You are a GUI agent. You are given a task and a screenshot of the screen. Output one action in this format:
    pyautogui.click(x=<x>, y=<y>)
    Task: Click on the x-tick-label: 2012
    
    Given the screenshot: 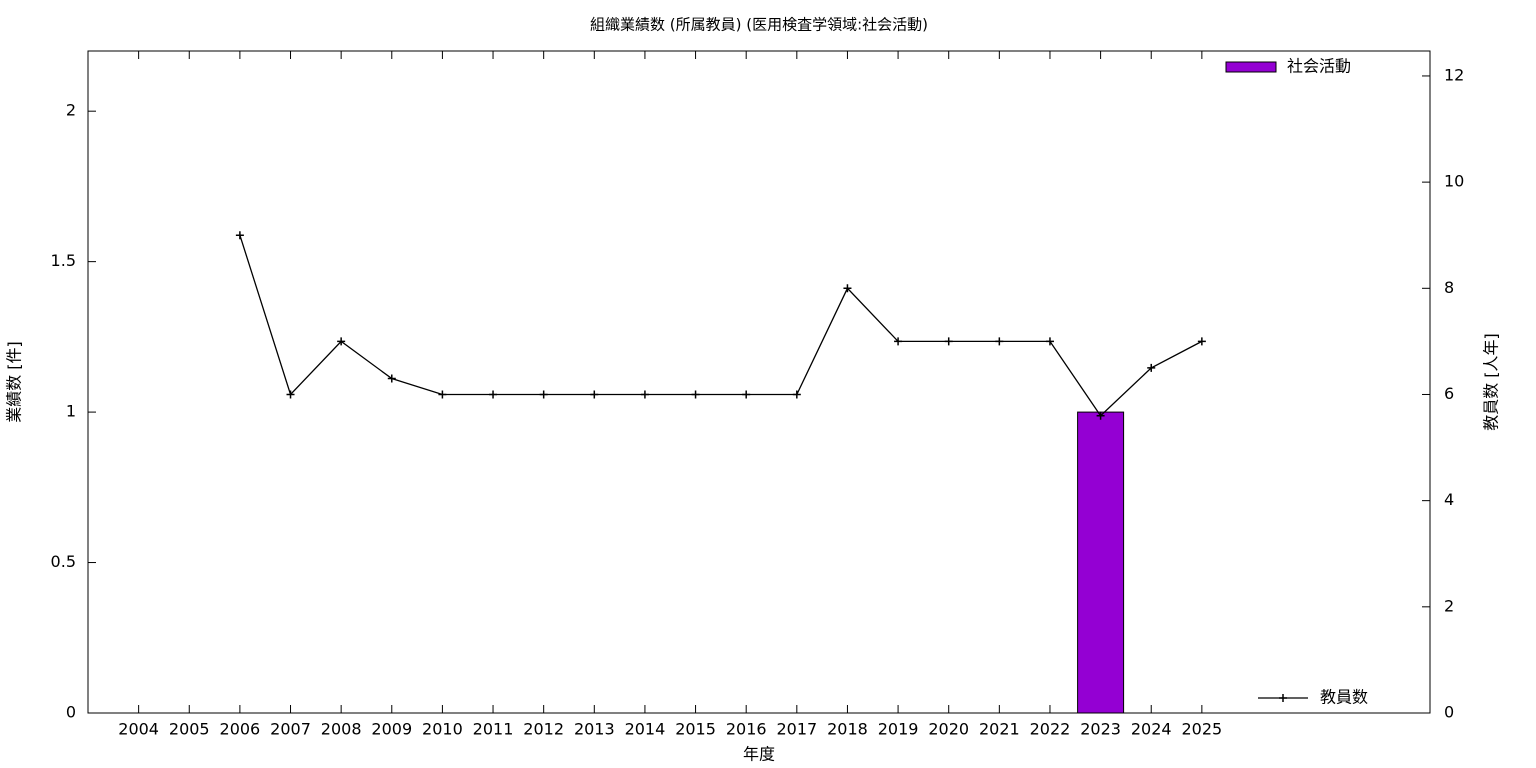 What is the action you would take?
    pyautogui.click(x=543, y=729)
    